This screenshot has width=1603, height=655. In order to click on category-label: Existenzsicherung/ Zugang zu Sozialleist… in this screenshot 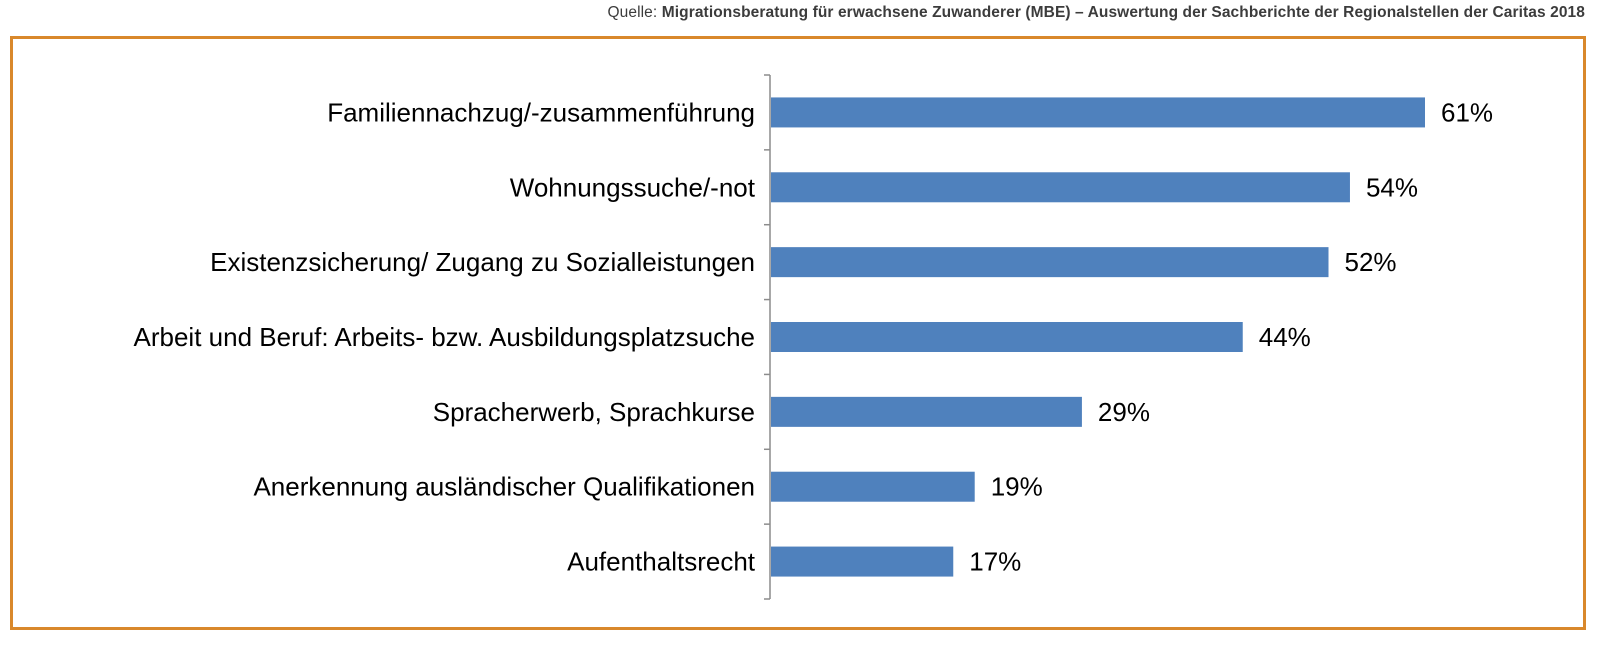, I will do `click(482, 262)`.